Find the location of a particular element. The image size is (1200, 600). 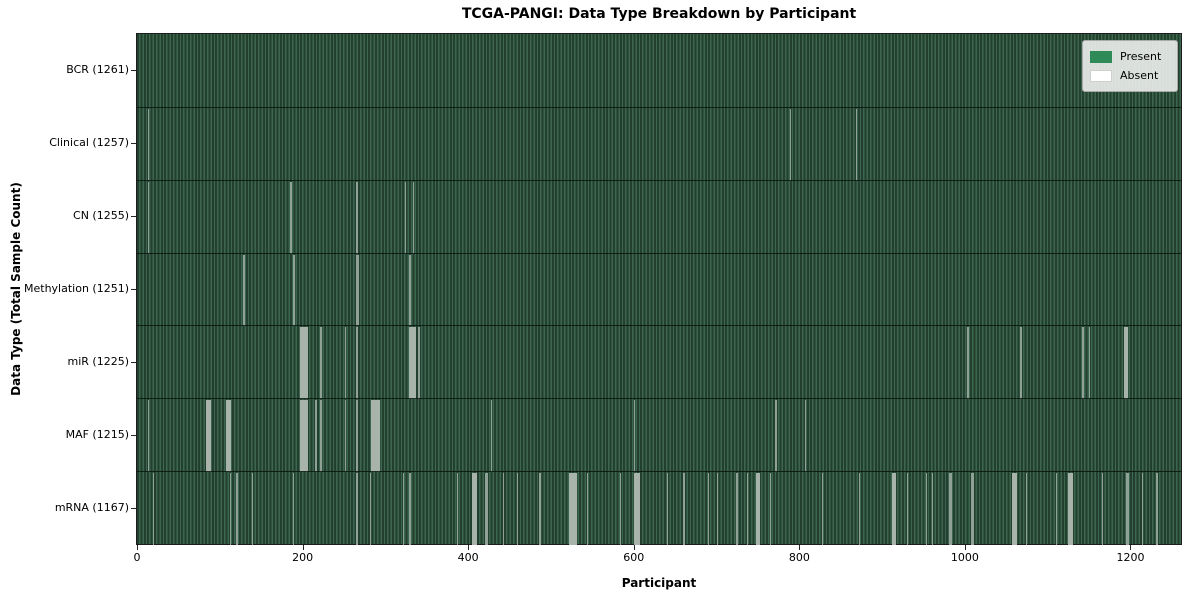

legend-entry-present: Present is located at coordinates (1129, 56).